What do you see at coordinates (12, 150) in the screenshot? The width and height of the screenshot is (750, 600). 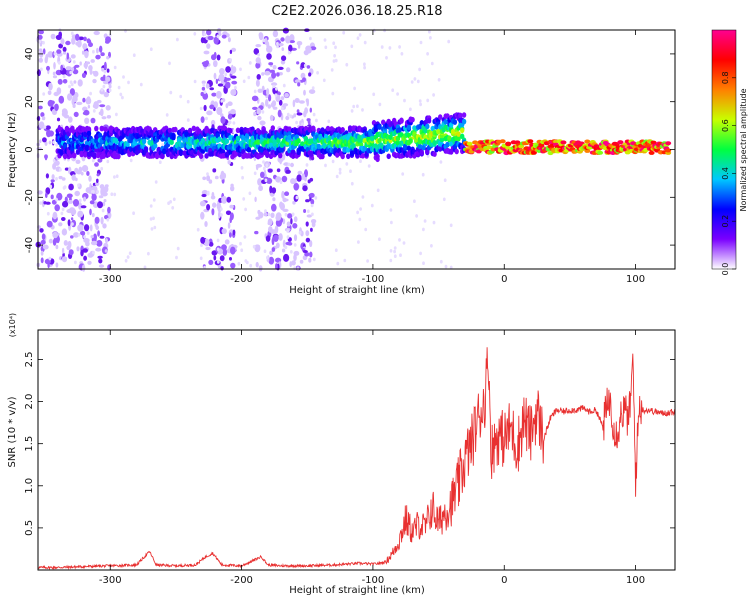 I see `spectrogram-y-label: Frequency (Hz)` at bounding box center [12, 150].